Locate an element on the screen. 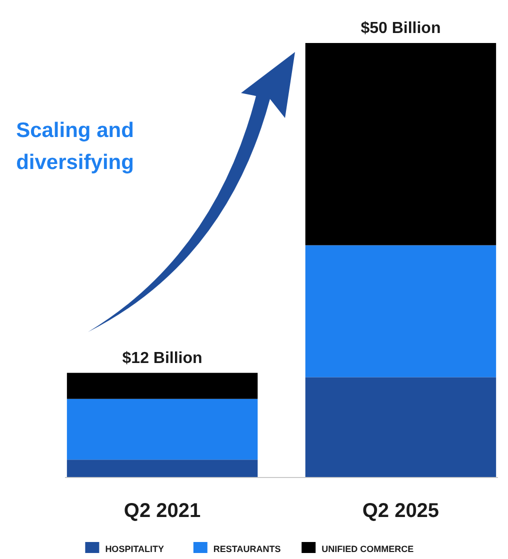 The image size is (508, 559). legend-label: HOSPITALITY is located at coordinates (134, 549).